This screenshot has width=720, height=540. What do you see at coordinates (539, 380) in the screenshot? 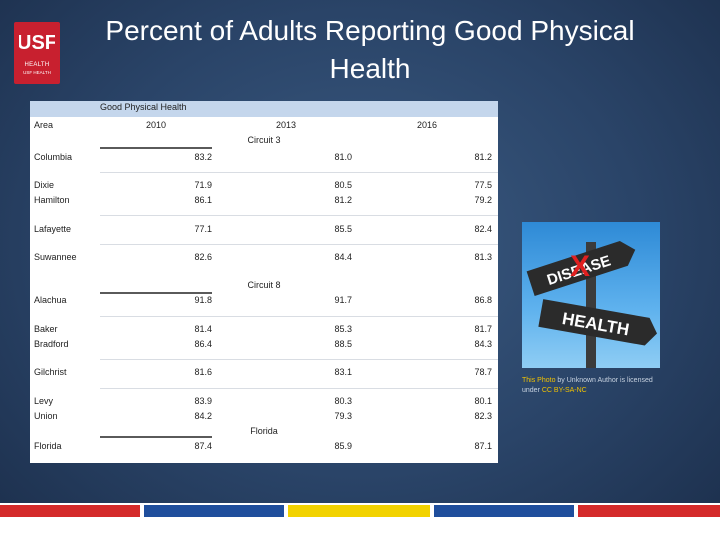
I see `photo-link: This Photo` at bounding box center [539, 380].